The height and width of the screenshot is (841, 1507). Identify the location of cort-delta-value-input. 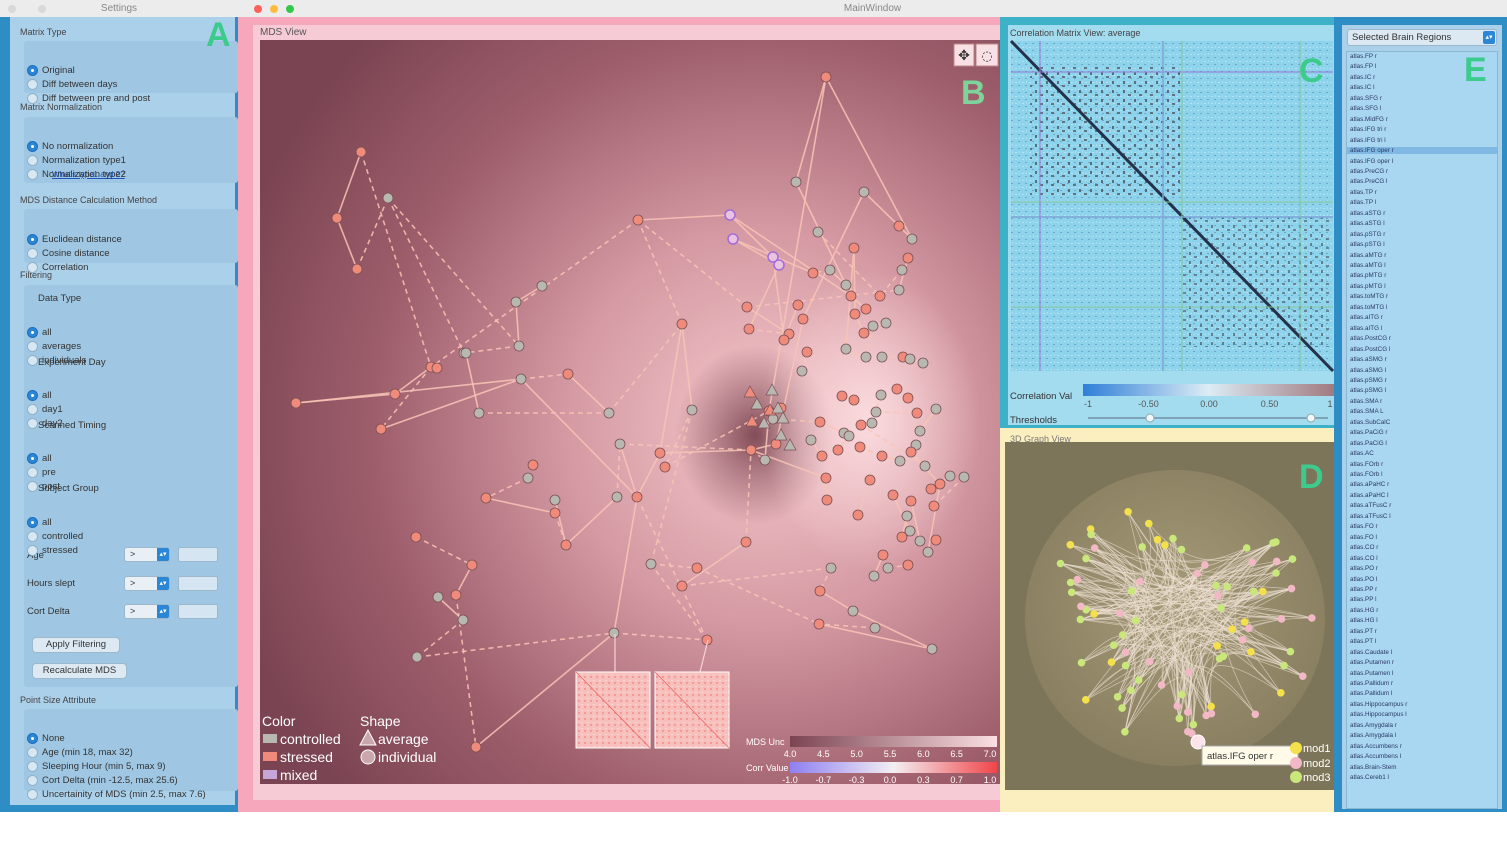
(198, 611).